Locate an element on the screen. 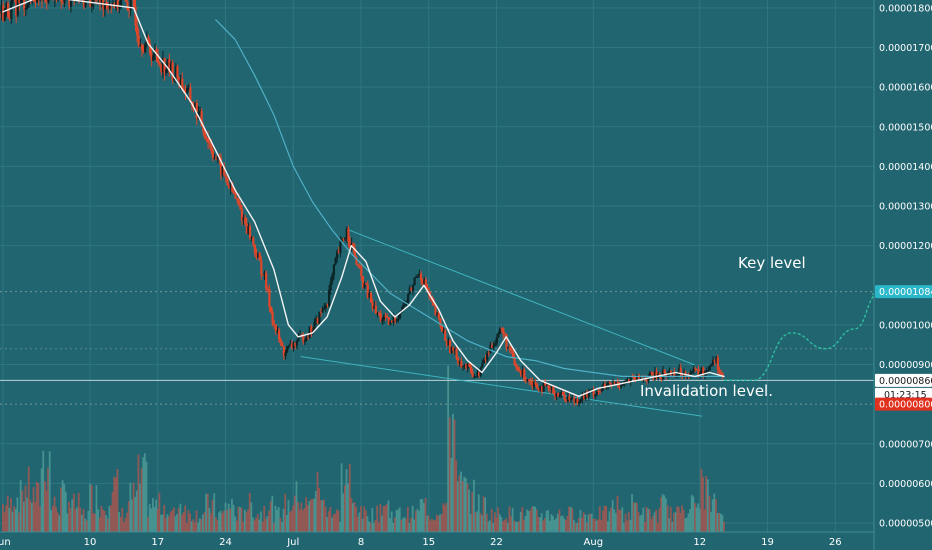 The height and width of the screenshot is (550, 932). invalidation-level-label: Invalidation level. is located at coordinates (706, 391).